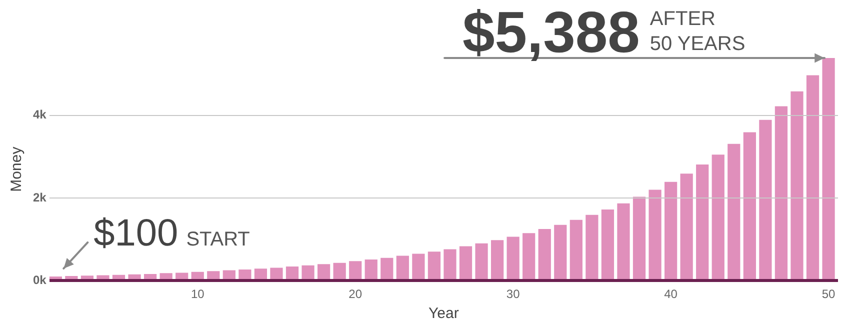  I want to click on annotation: START, so click(218, 239).